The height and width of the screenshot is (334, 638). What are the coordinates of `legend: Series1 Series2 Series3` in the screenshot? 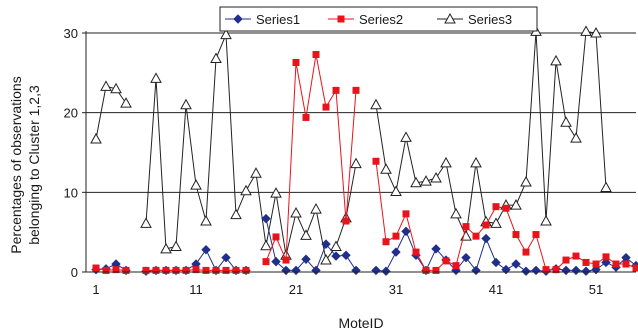 It's located at (378, 19).